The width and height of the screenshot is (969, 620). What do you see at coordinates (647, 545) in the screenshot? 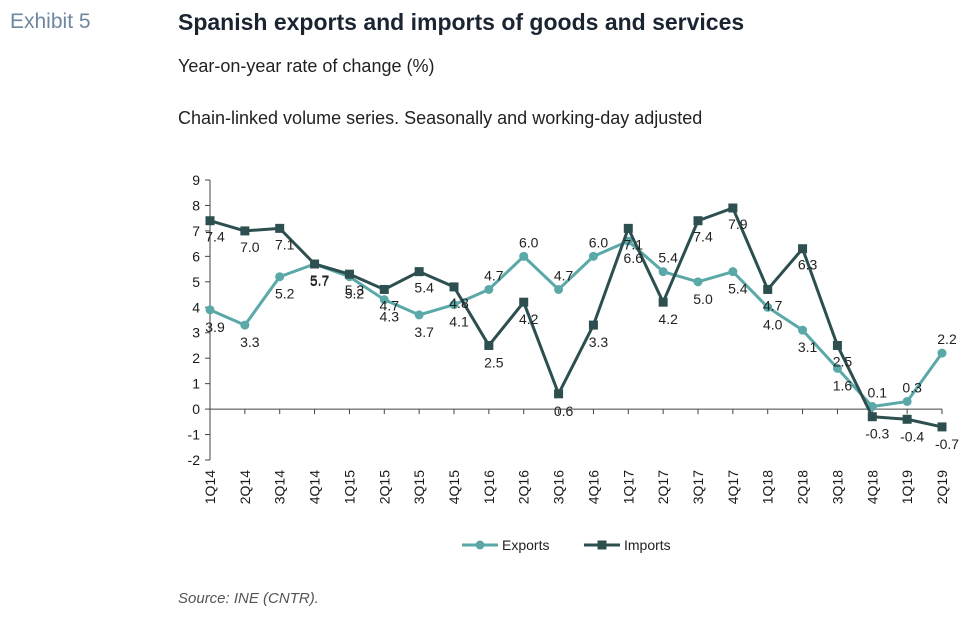
I see `legend-label-imports: Imports` at bounding box center [647, 545].